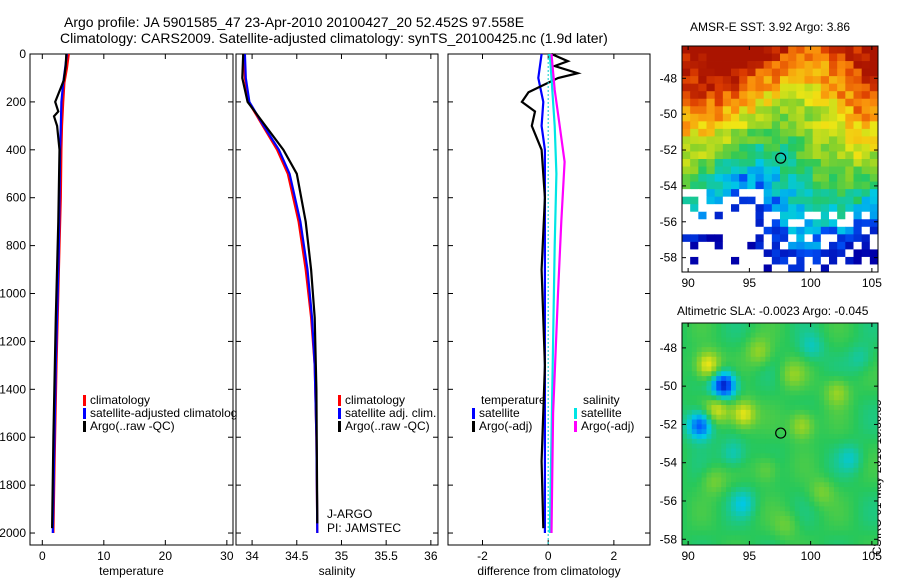  Describe the element at coordinates (553, 293) in the screenshot. I see `series-line` at that location.